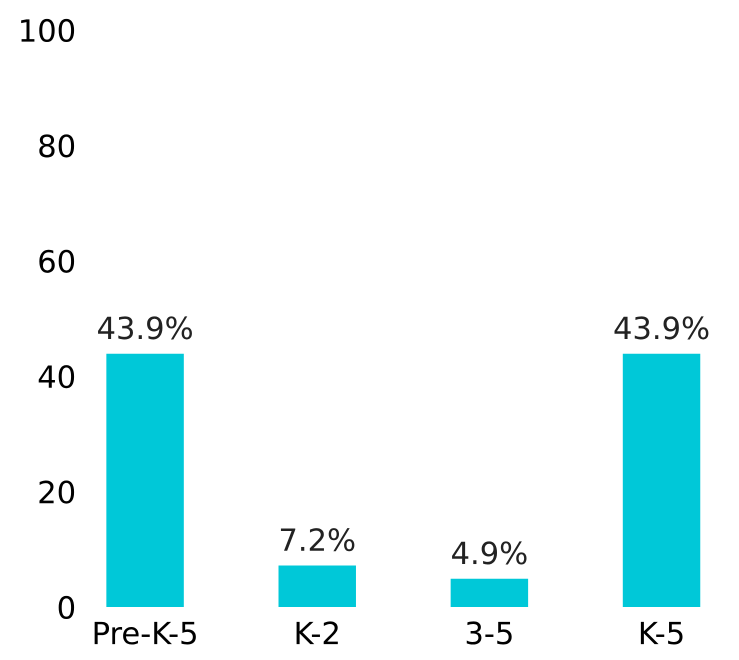  Describe the element at coordinates (317, 540) in the screenshot. I see `data-label: 7.2%` at that location.